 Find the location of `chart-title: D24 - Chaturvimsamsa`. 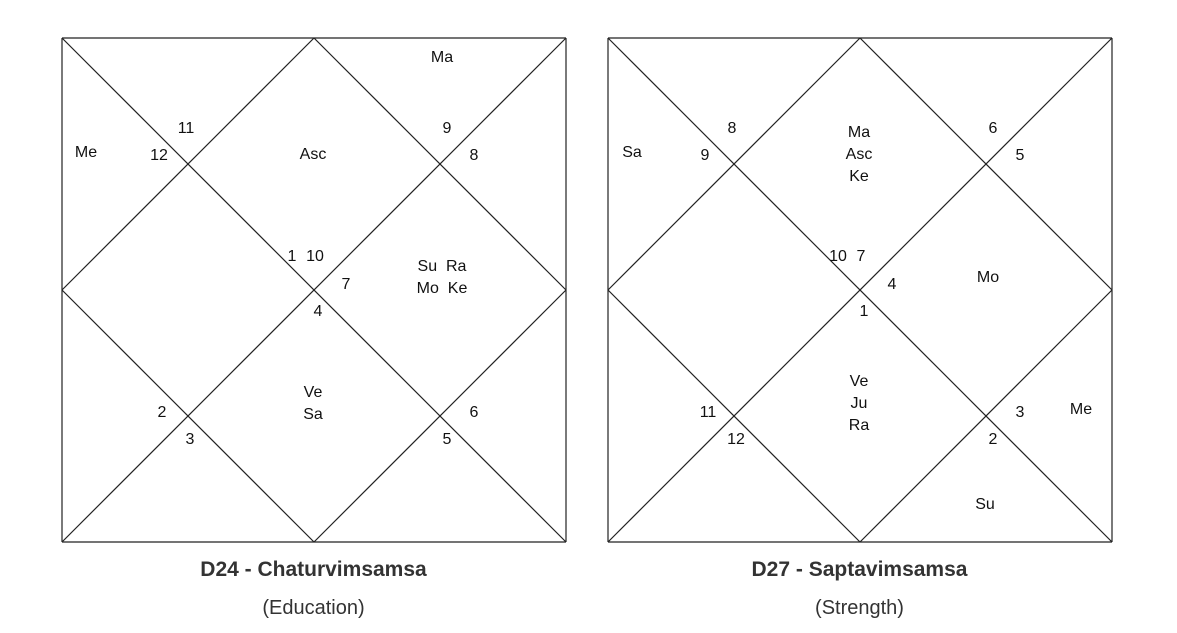

chart-title: D24 - Chaturvimsamsa is located at coordinates (313, 569).